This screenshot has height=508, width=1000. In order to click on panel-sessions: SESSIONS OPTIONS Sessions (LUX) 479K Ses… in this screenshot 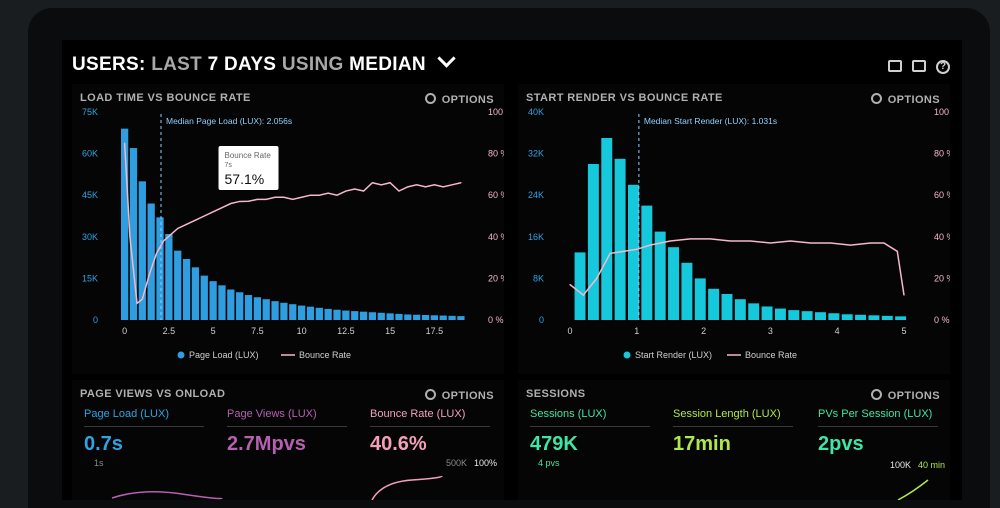, I will do `click(734, 440)`.